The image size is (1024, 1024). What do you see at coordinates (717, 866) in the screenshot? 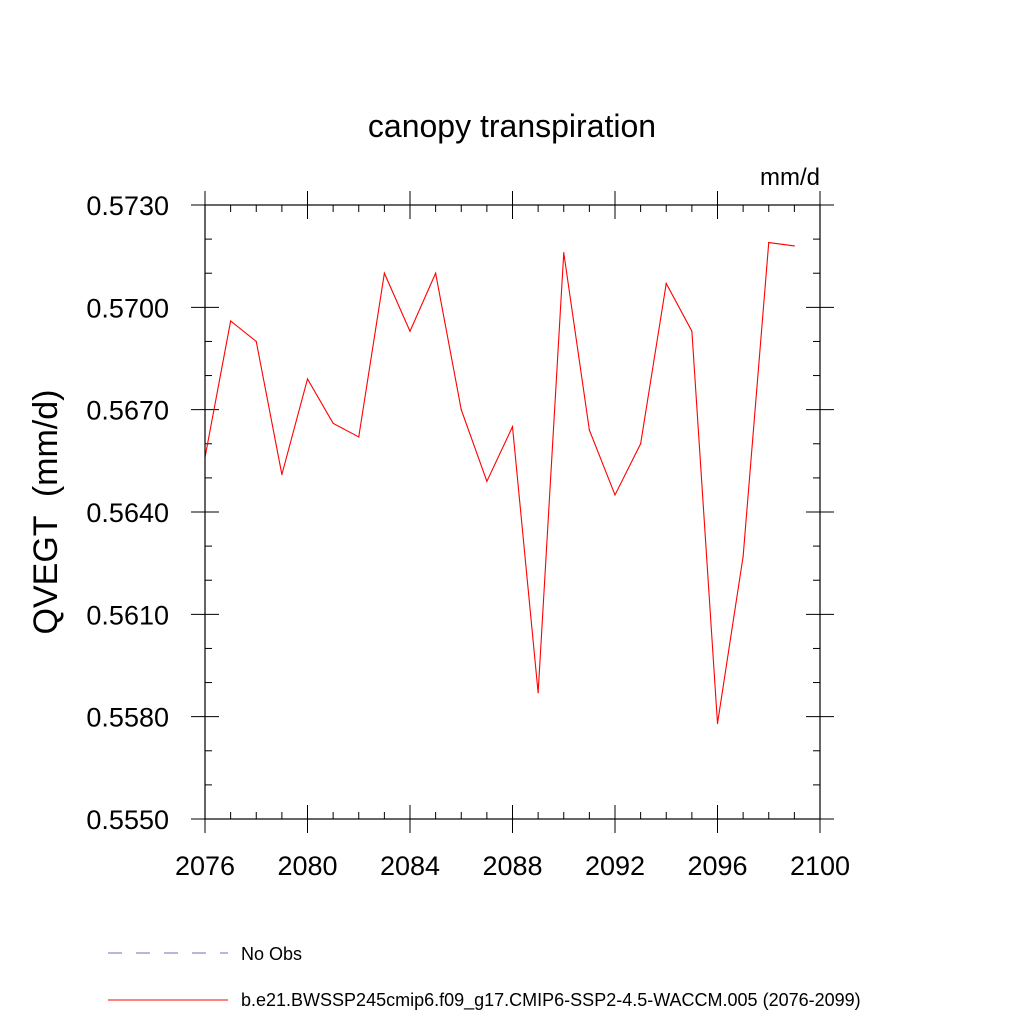
I see `x-tick-label: 2096` at bounding box center [717, 866].